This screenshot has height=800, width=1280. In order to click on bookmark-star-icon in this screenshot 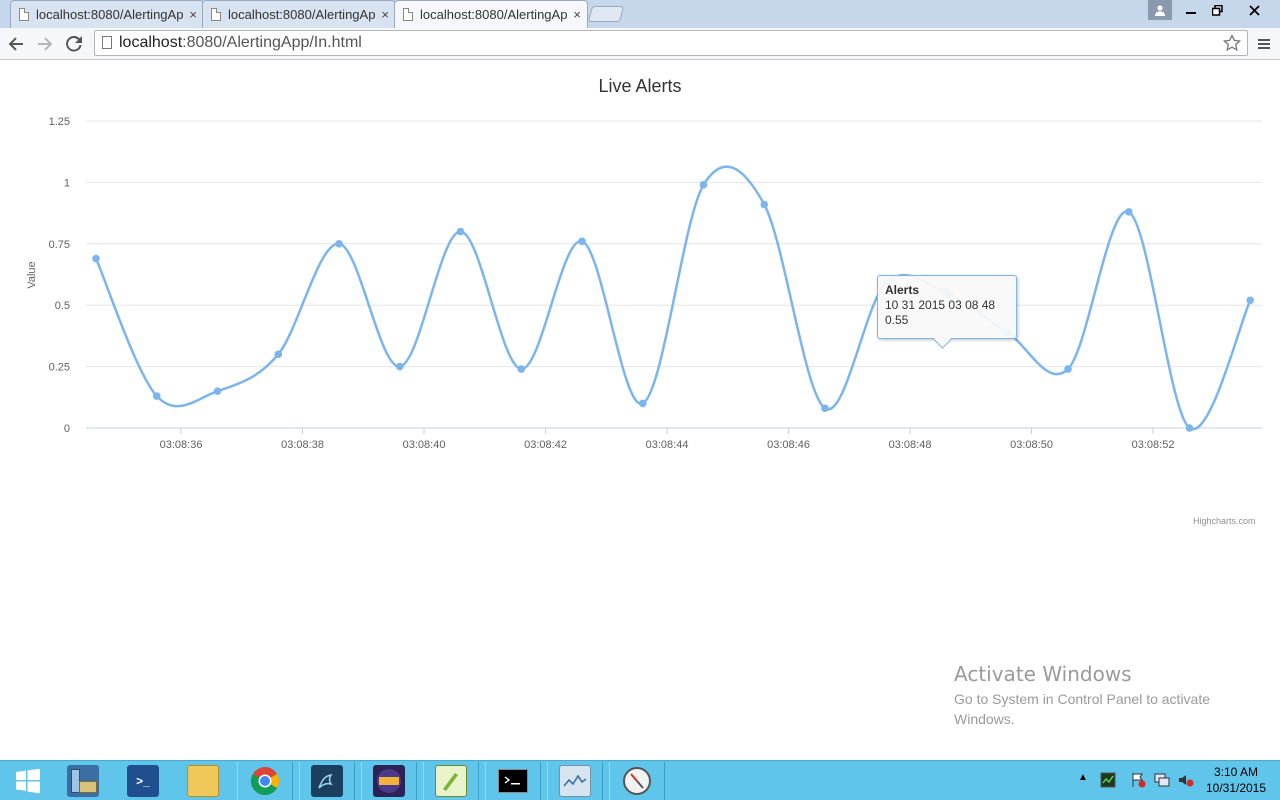, I will do `click(1232, 44)`.